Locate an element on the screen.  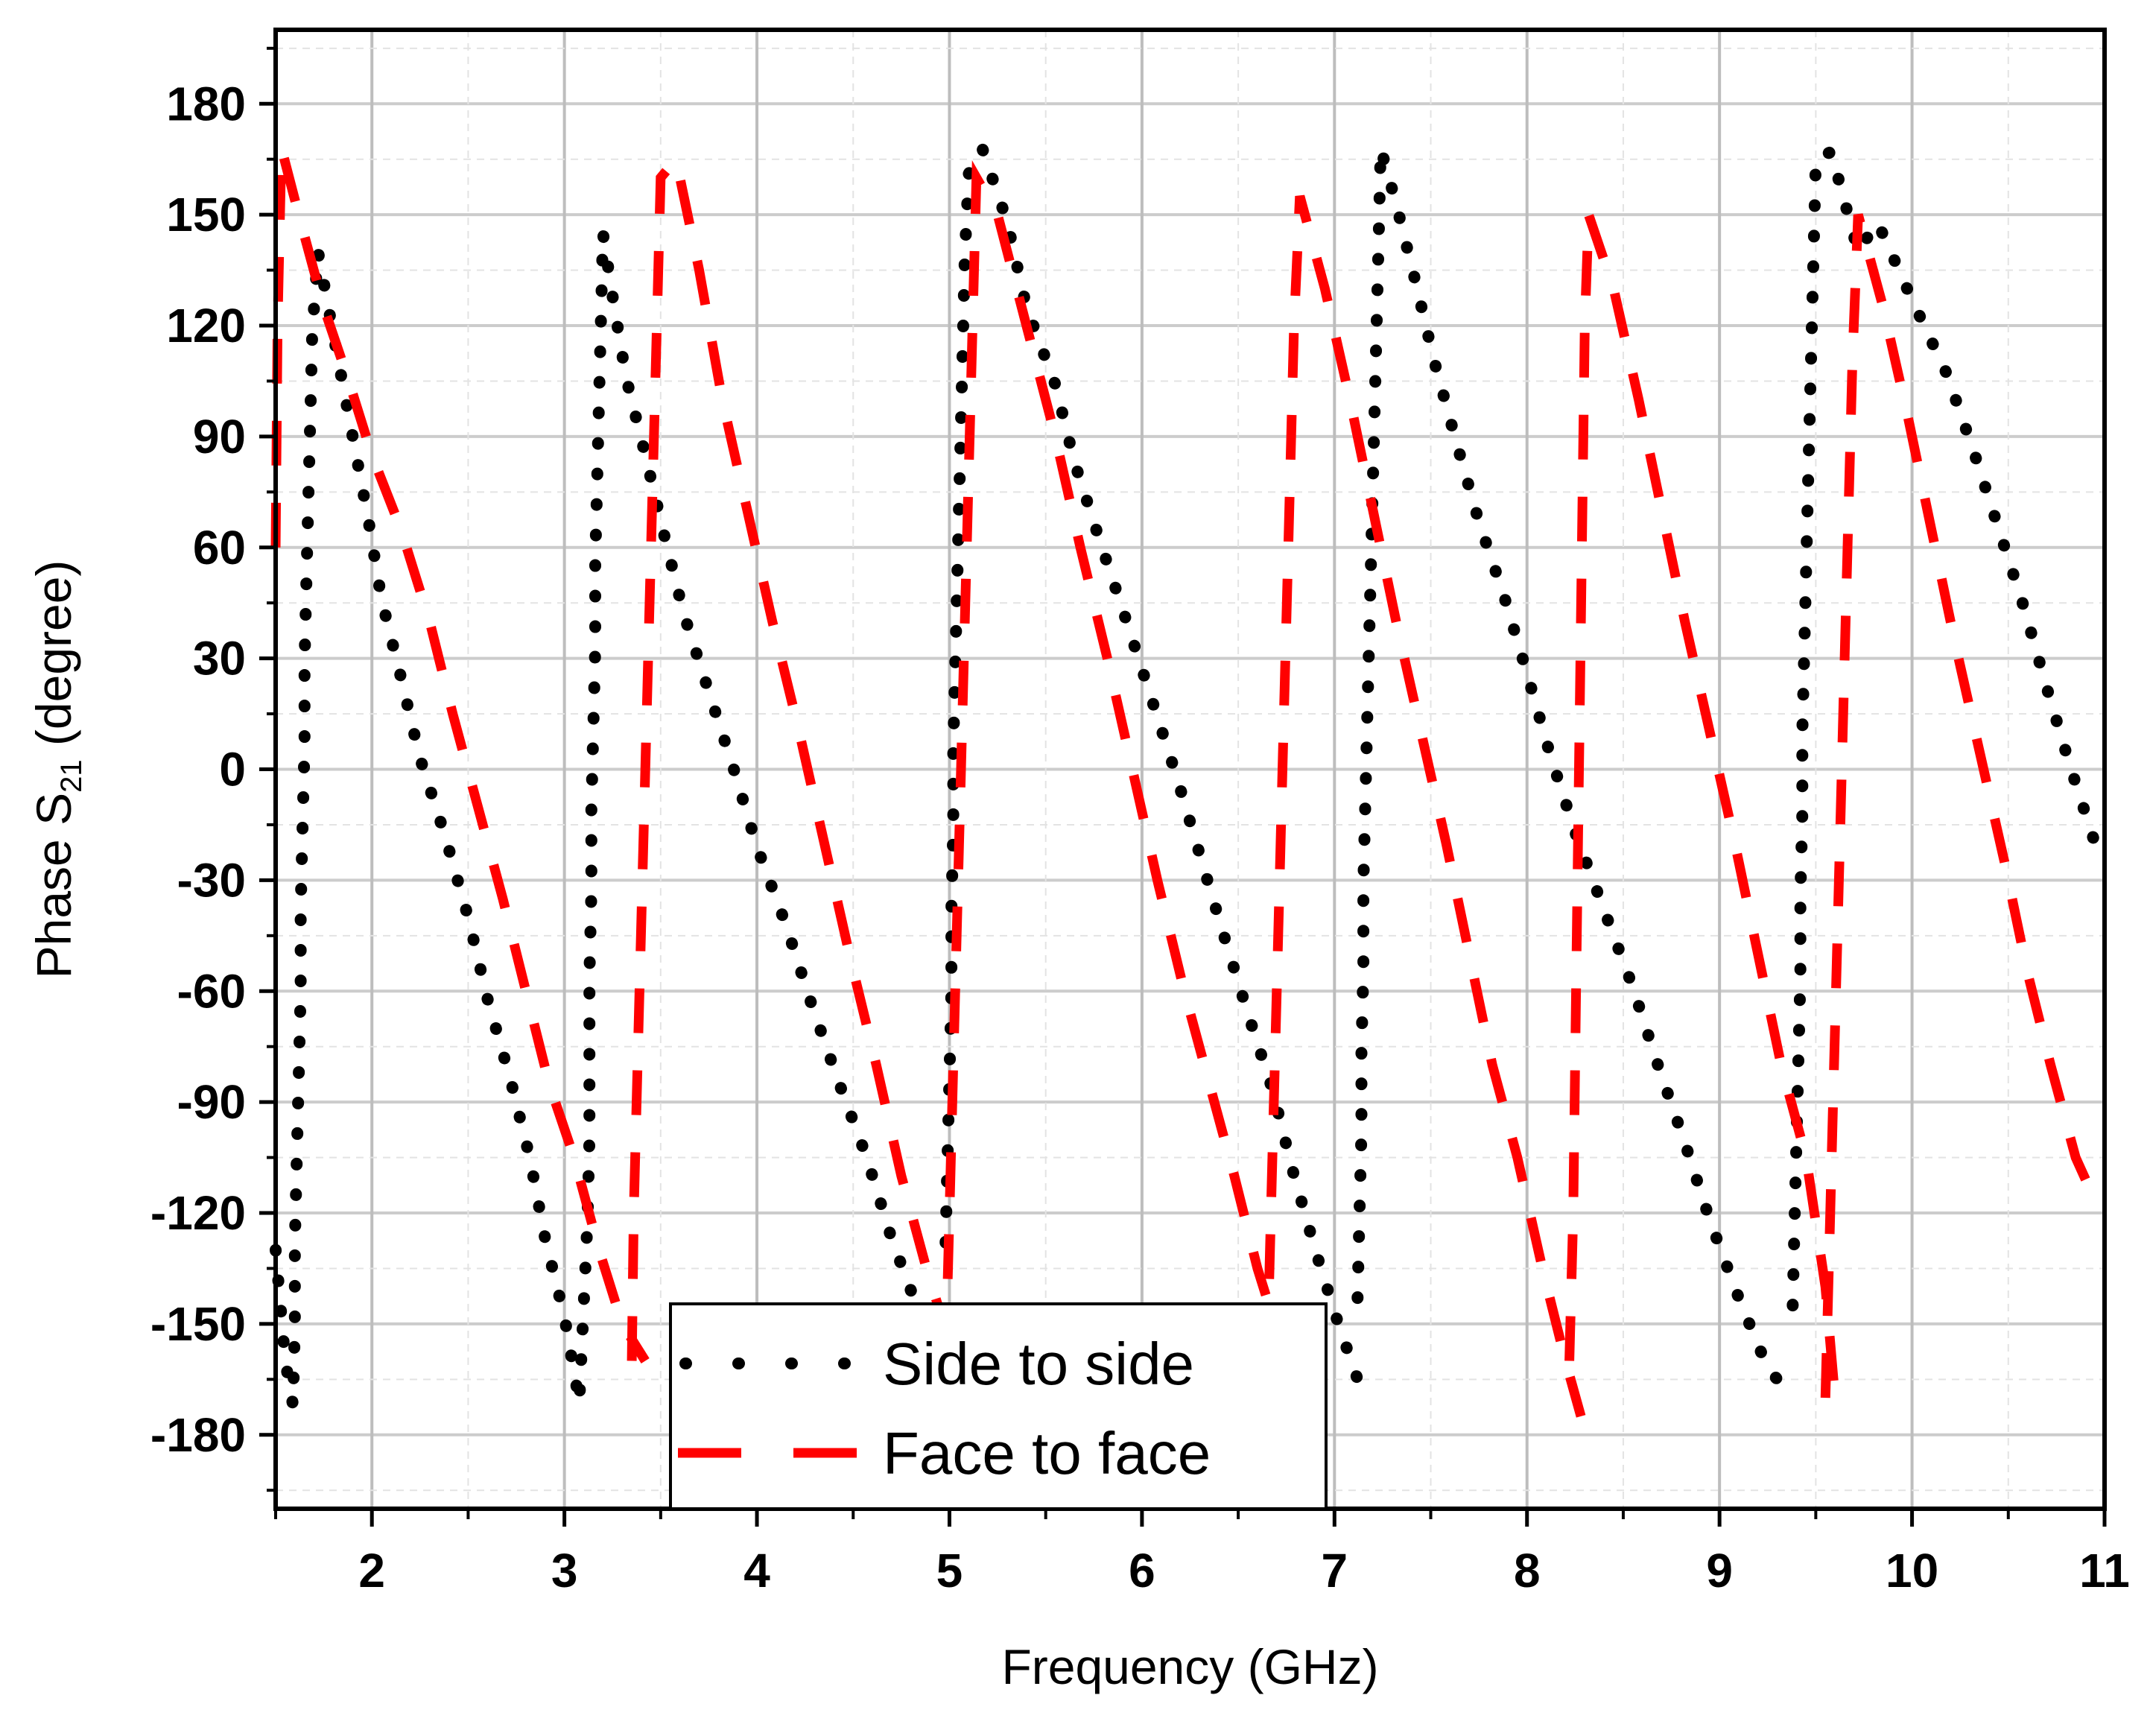
y-tick-label: 30 is located at coordinates (219, 658).